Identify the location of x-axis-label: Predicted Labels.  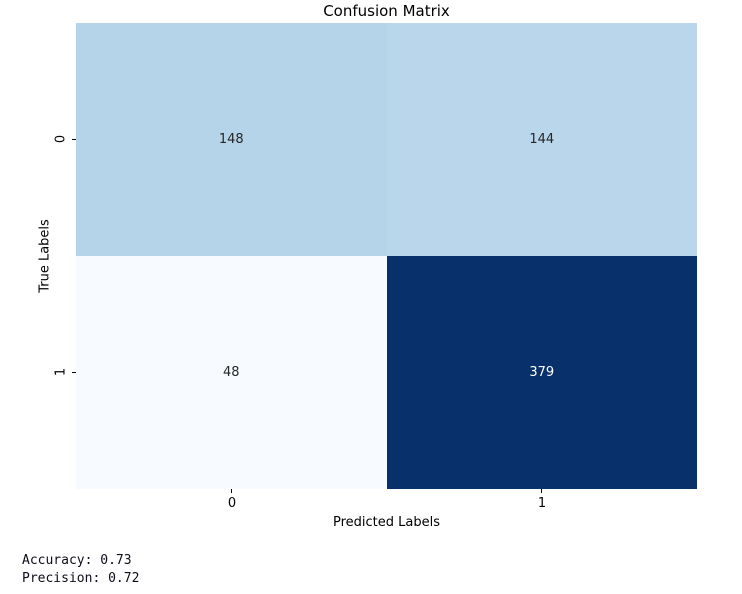
(386, 522).